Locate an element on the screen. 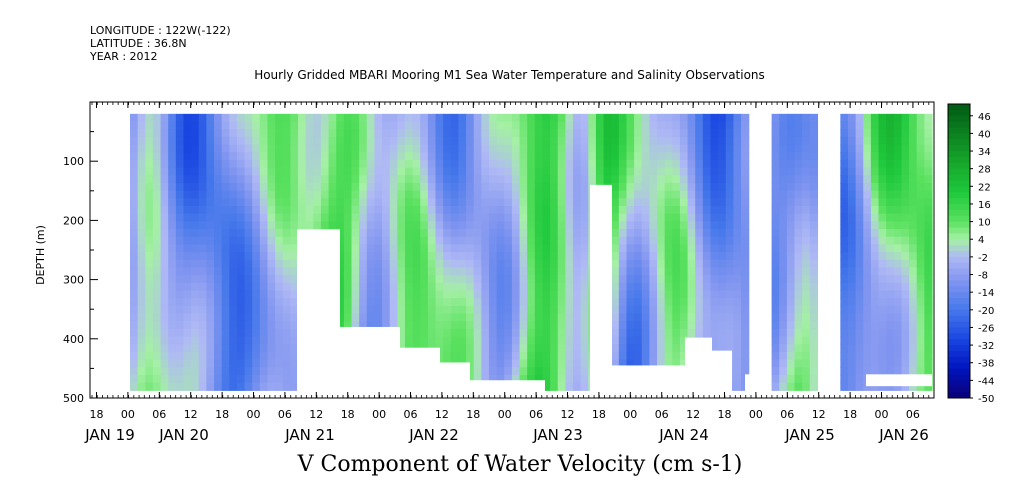 This screenshot has height=504, width=1009. colorbar: 46 40 34 28 22 16 10 4 -2 -8 -14 -20 -26 -32 -38 -44 -50 is located at coordinates (970, 254).